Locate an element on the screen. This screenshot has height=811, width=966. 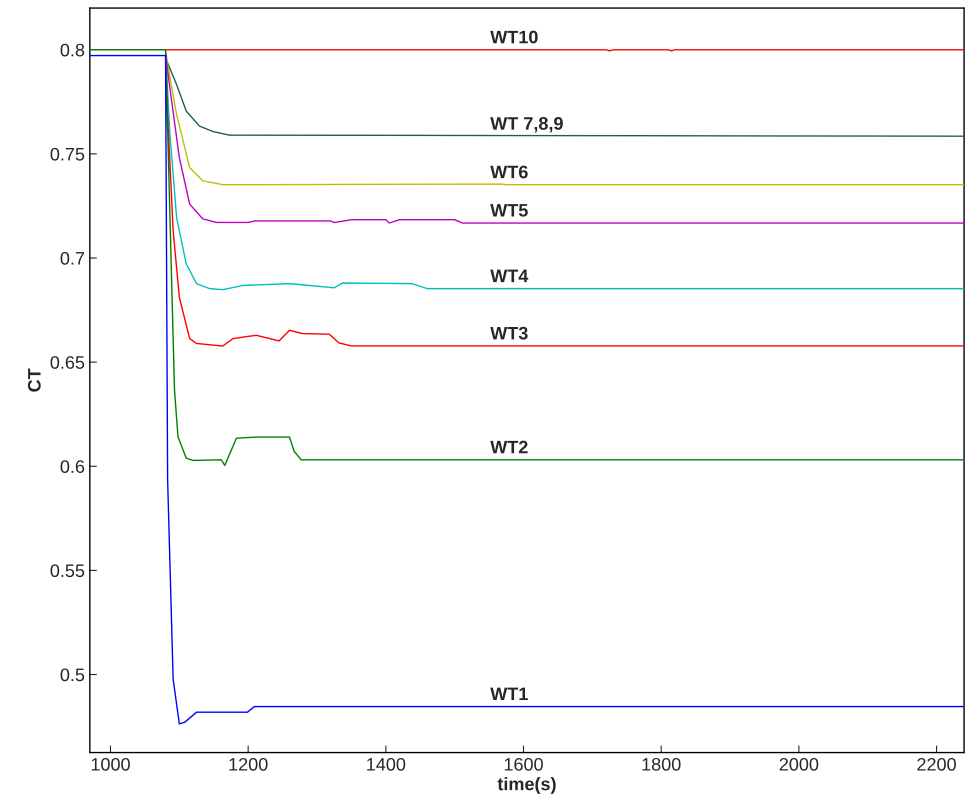
series-label: WT2 is located at coordinates (509, 447).